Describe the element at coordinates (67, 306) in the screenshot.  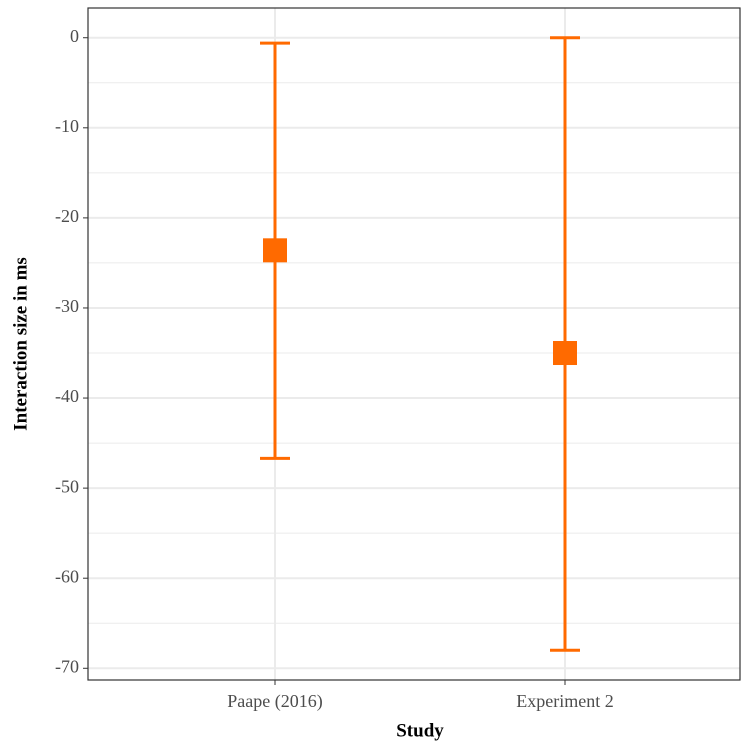
I see `y-tick-label: -30` at that location.